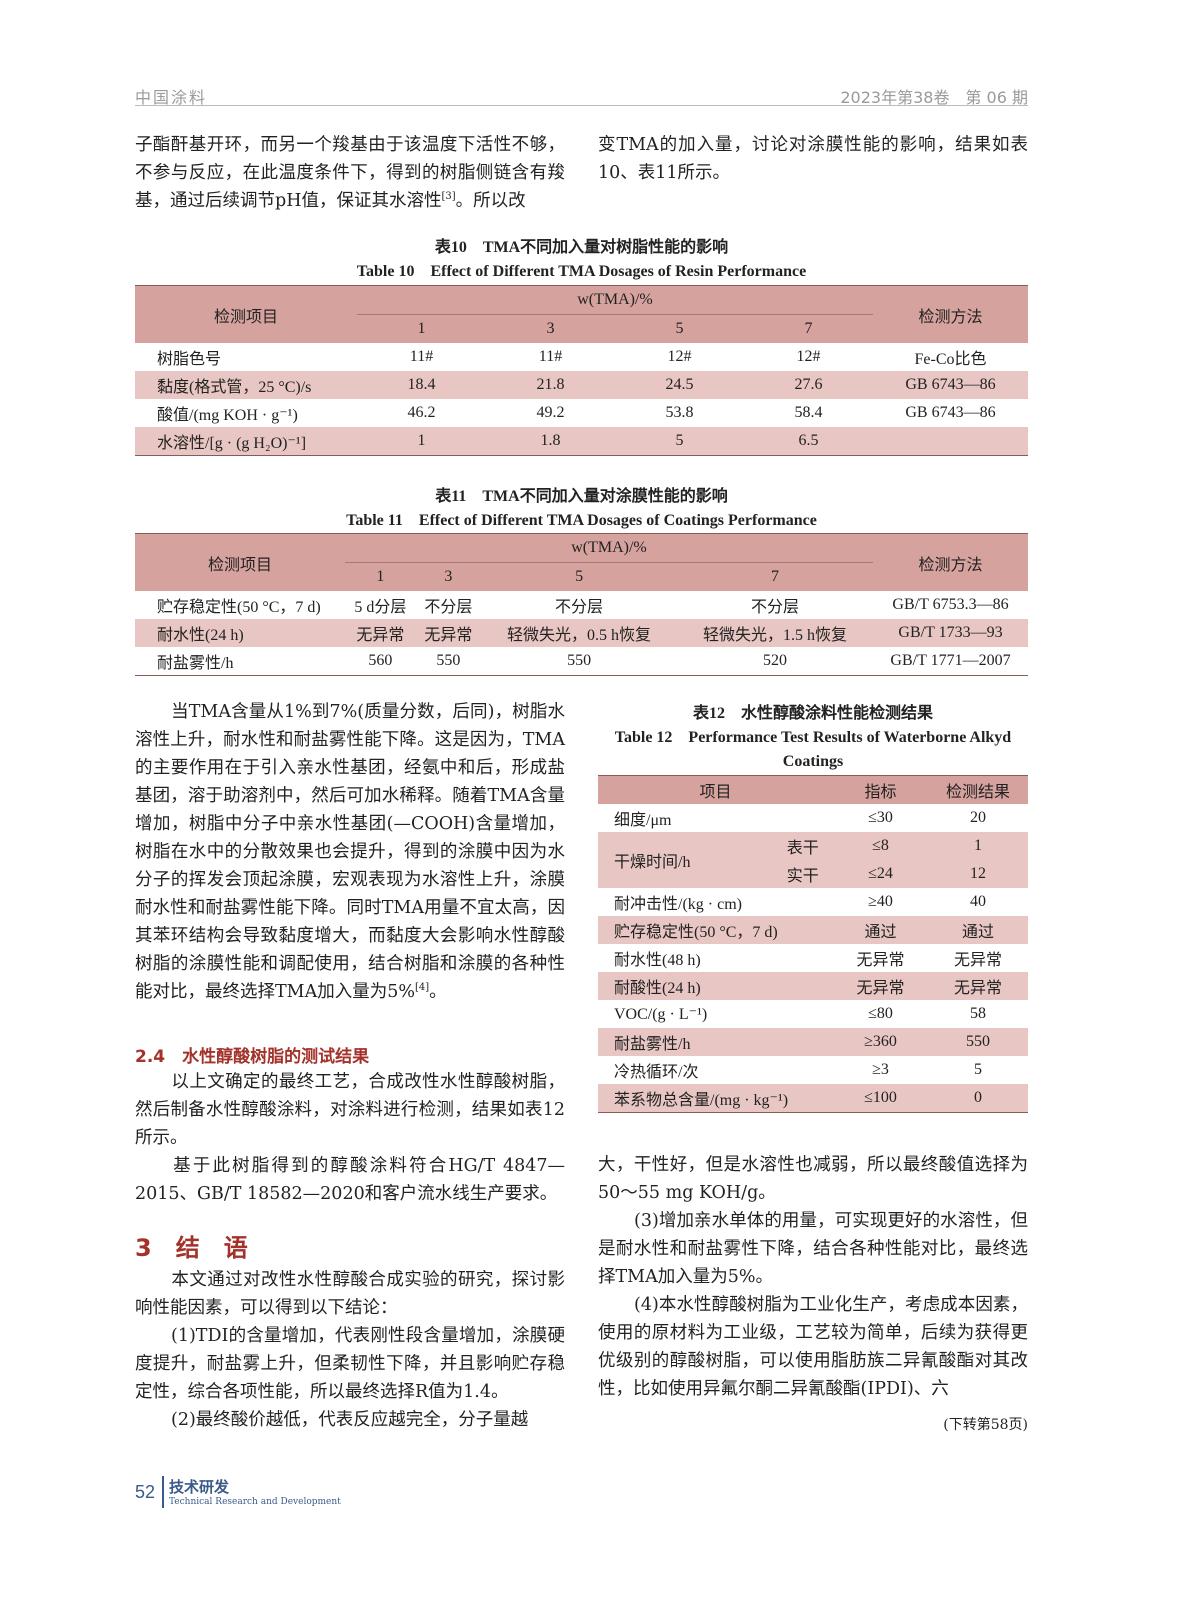 This screenshot has width=1187, height=1600. What do you see at coordinates (652, 862) in the screenshot?
I see `row-label: 干燥时间/h` at bounding box center [652, 862].